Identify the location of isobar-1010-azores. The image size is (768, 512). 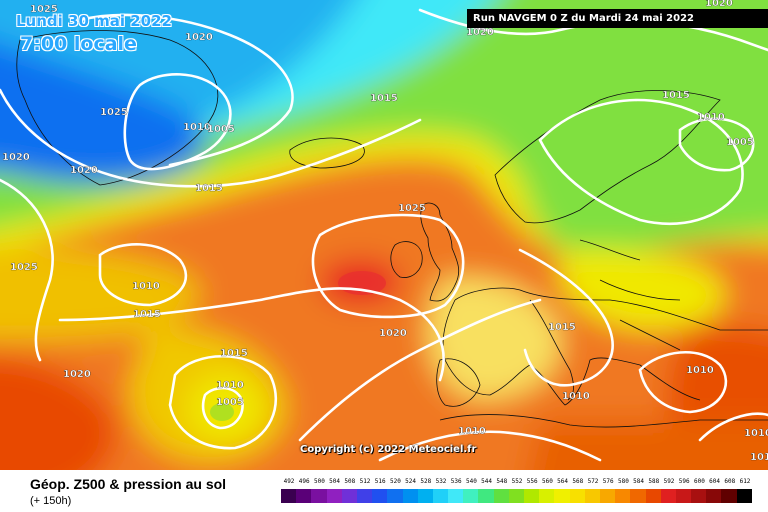
(223, 402).